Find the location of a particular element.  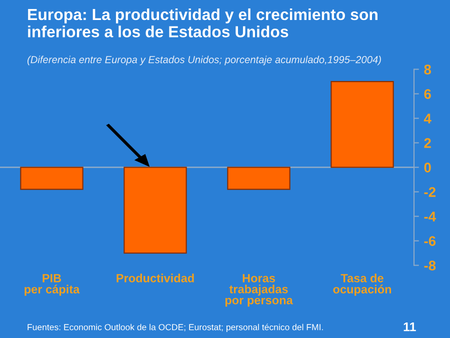

y-tick-label: -2 is located at coordinates (430, 192).